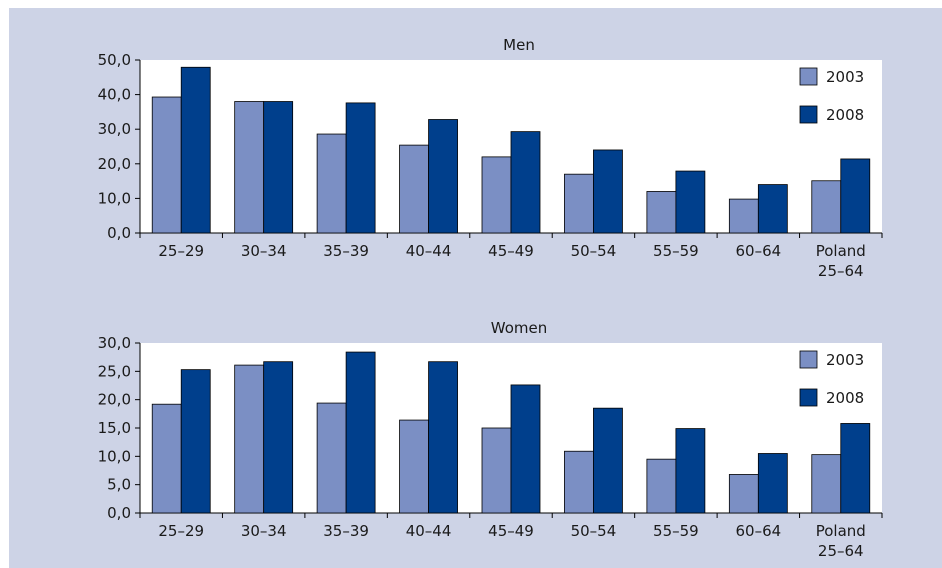  I want to click on y-tick-label: 25,0, so click(114, 371).